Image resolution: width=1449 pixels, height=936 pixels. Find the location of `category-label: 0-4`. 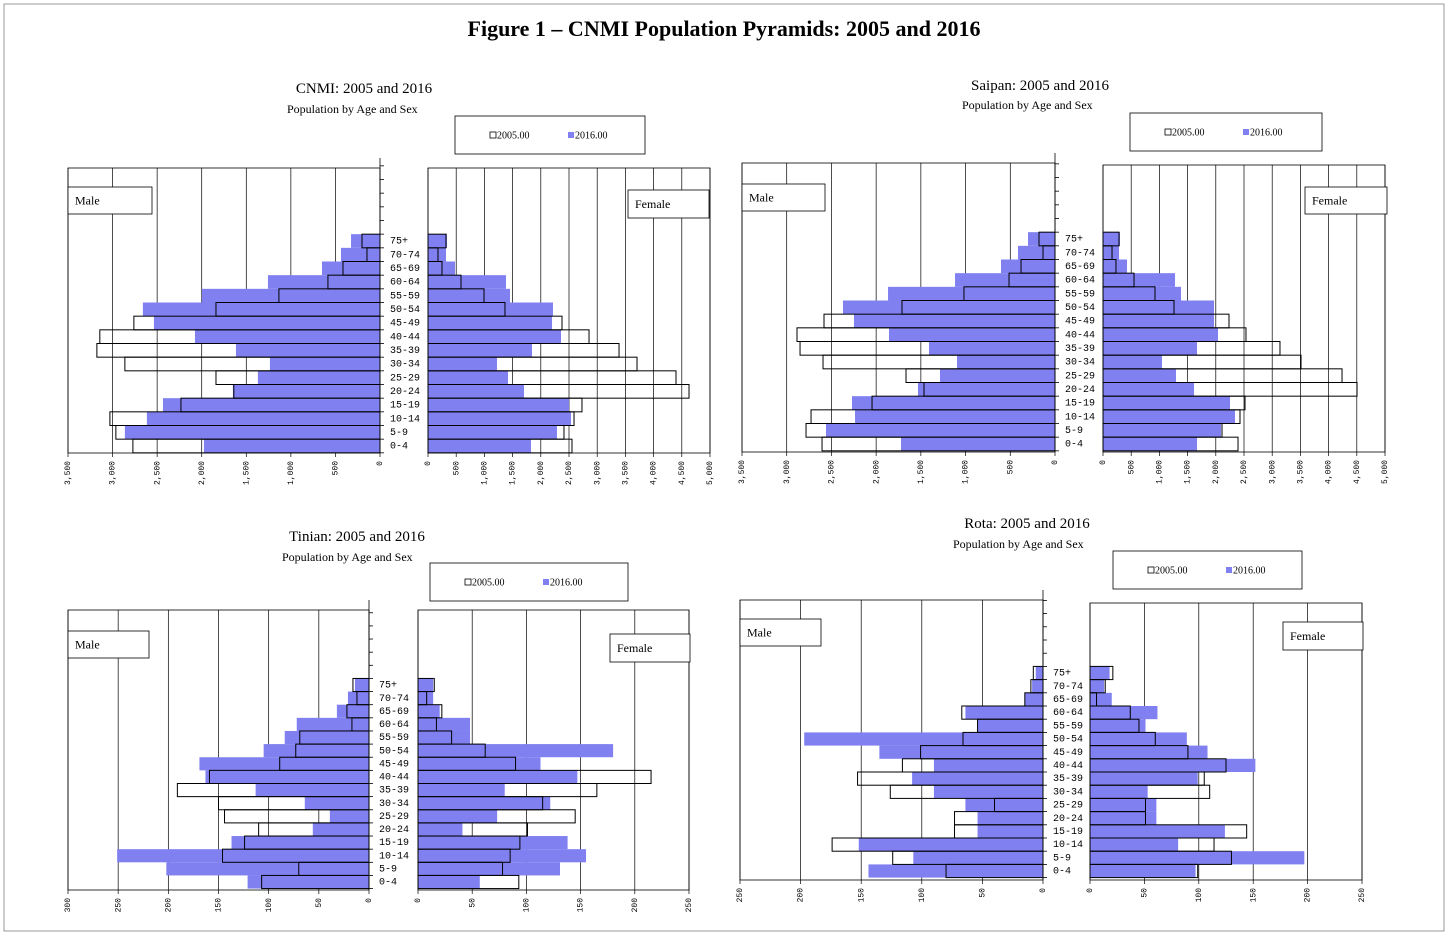

category-label: 0-4 is located at coordinates (388, 883).